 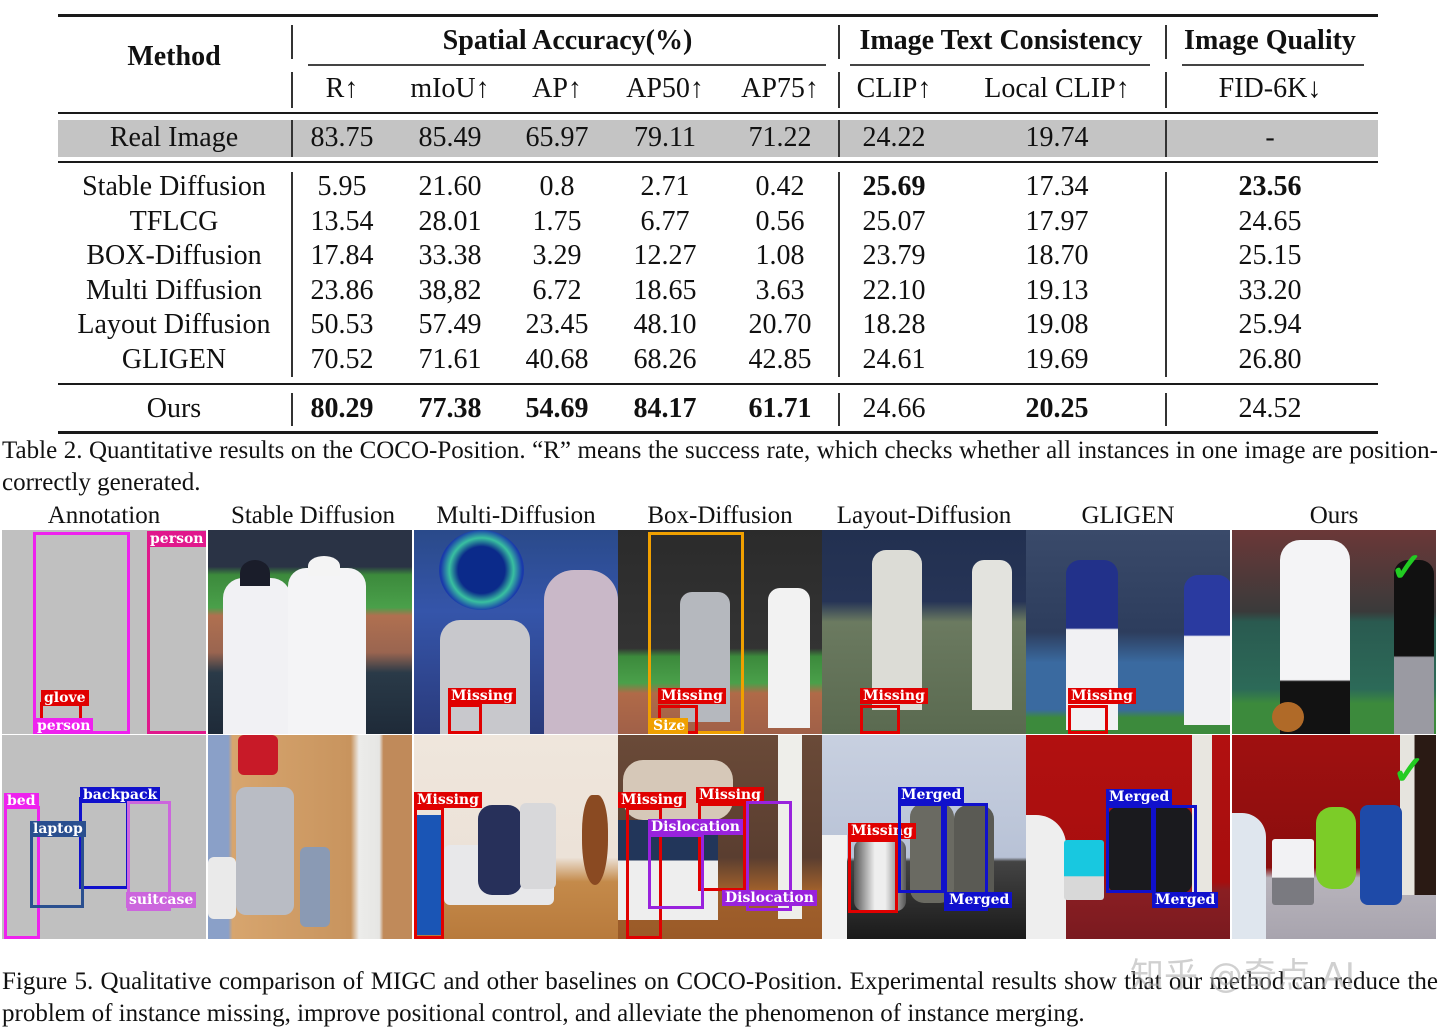 I want to click on col-header-clip: CLIP↑, so click(x=894, y=88).